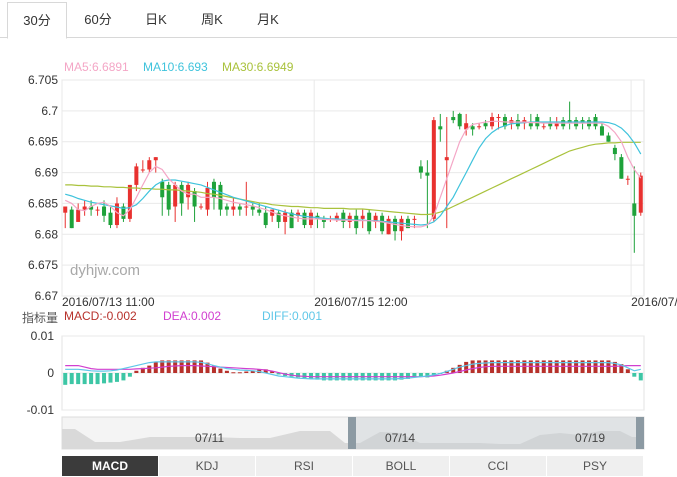 This screenshot has height=477, width=677. Describe the element at coordinates (400, 438) in the screenshot. I see `navigator-date-2: 07/14` at that location.